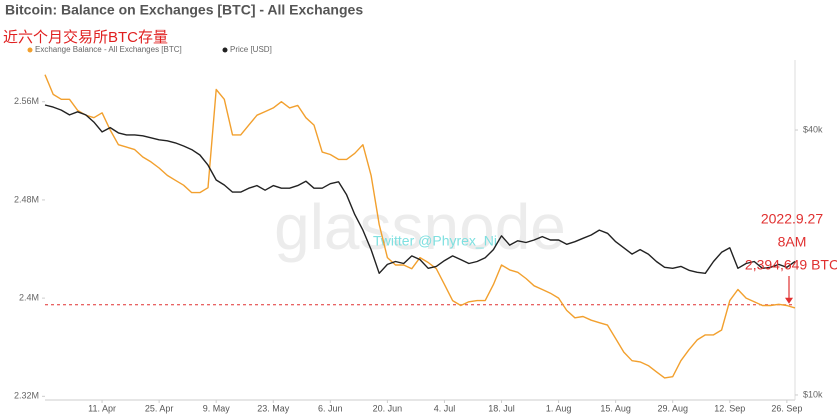 The width and height of the screenshot is (837, 416). I want to click on y2-tick-label: $40k, so click(813, 129).